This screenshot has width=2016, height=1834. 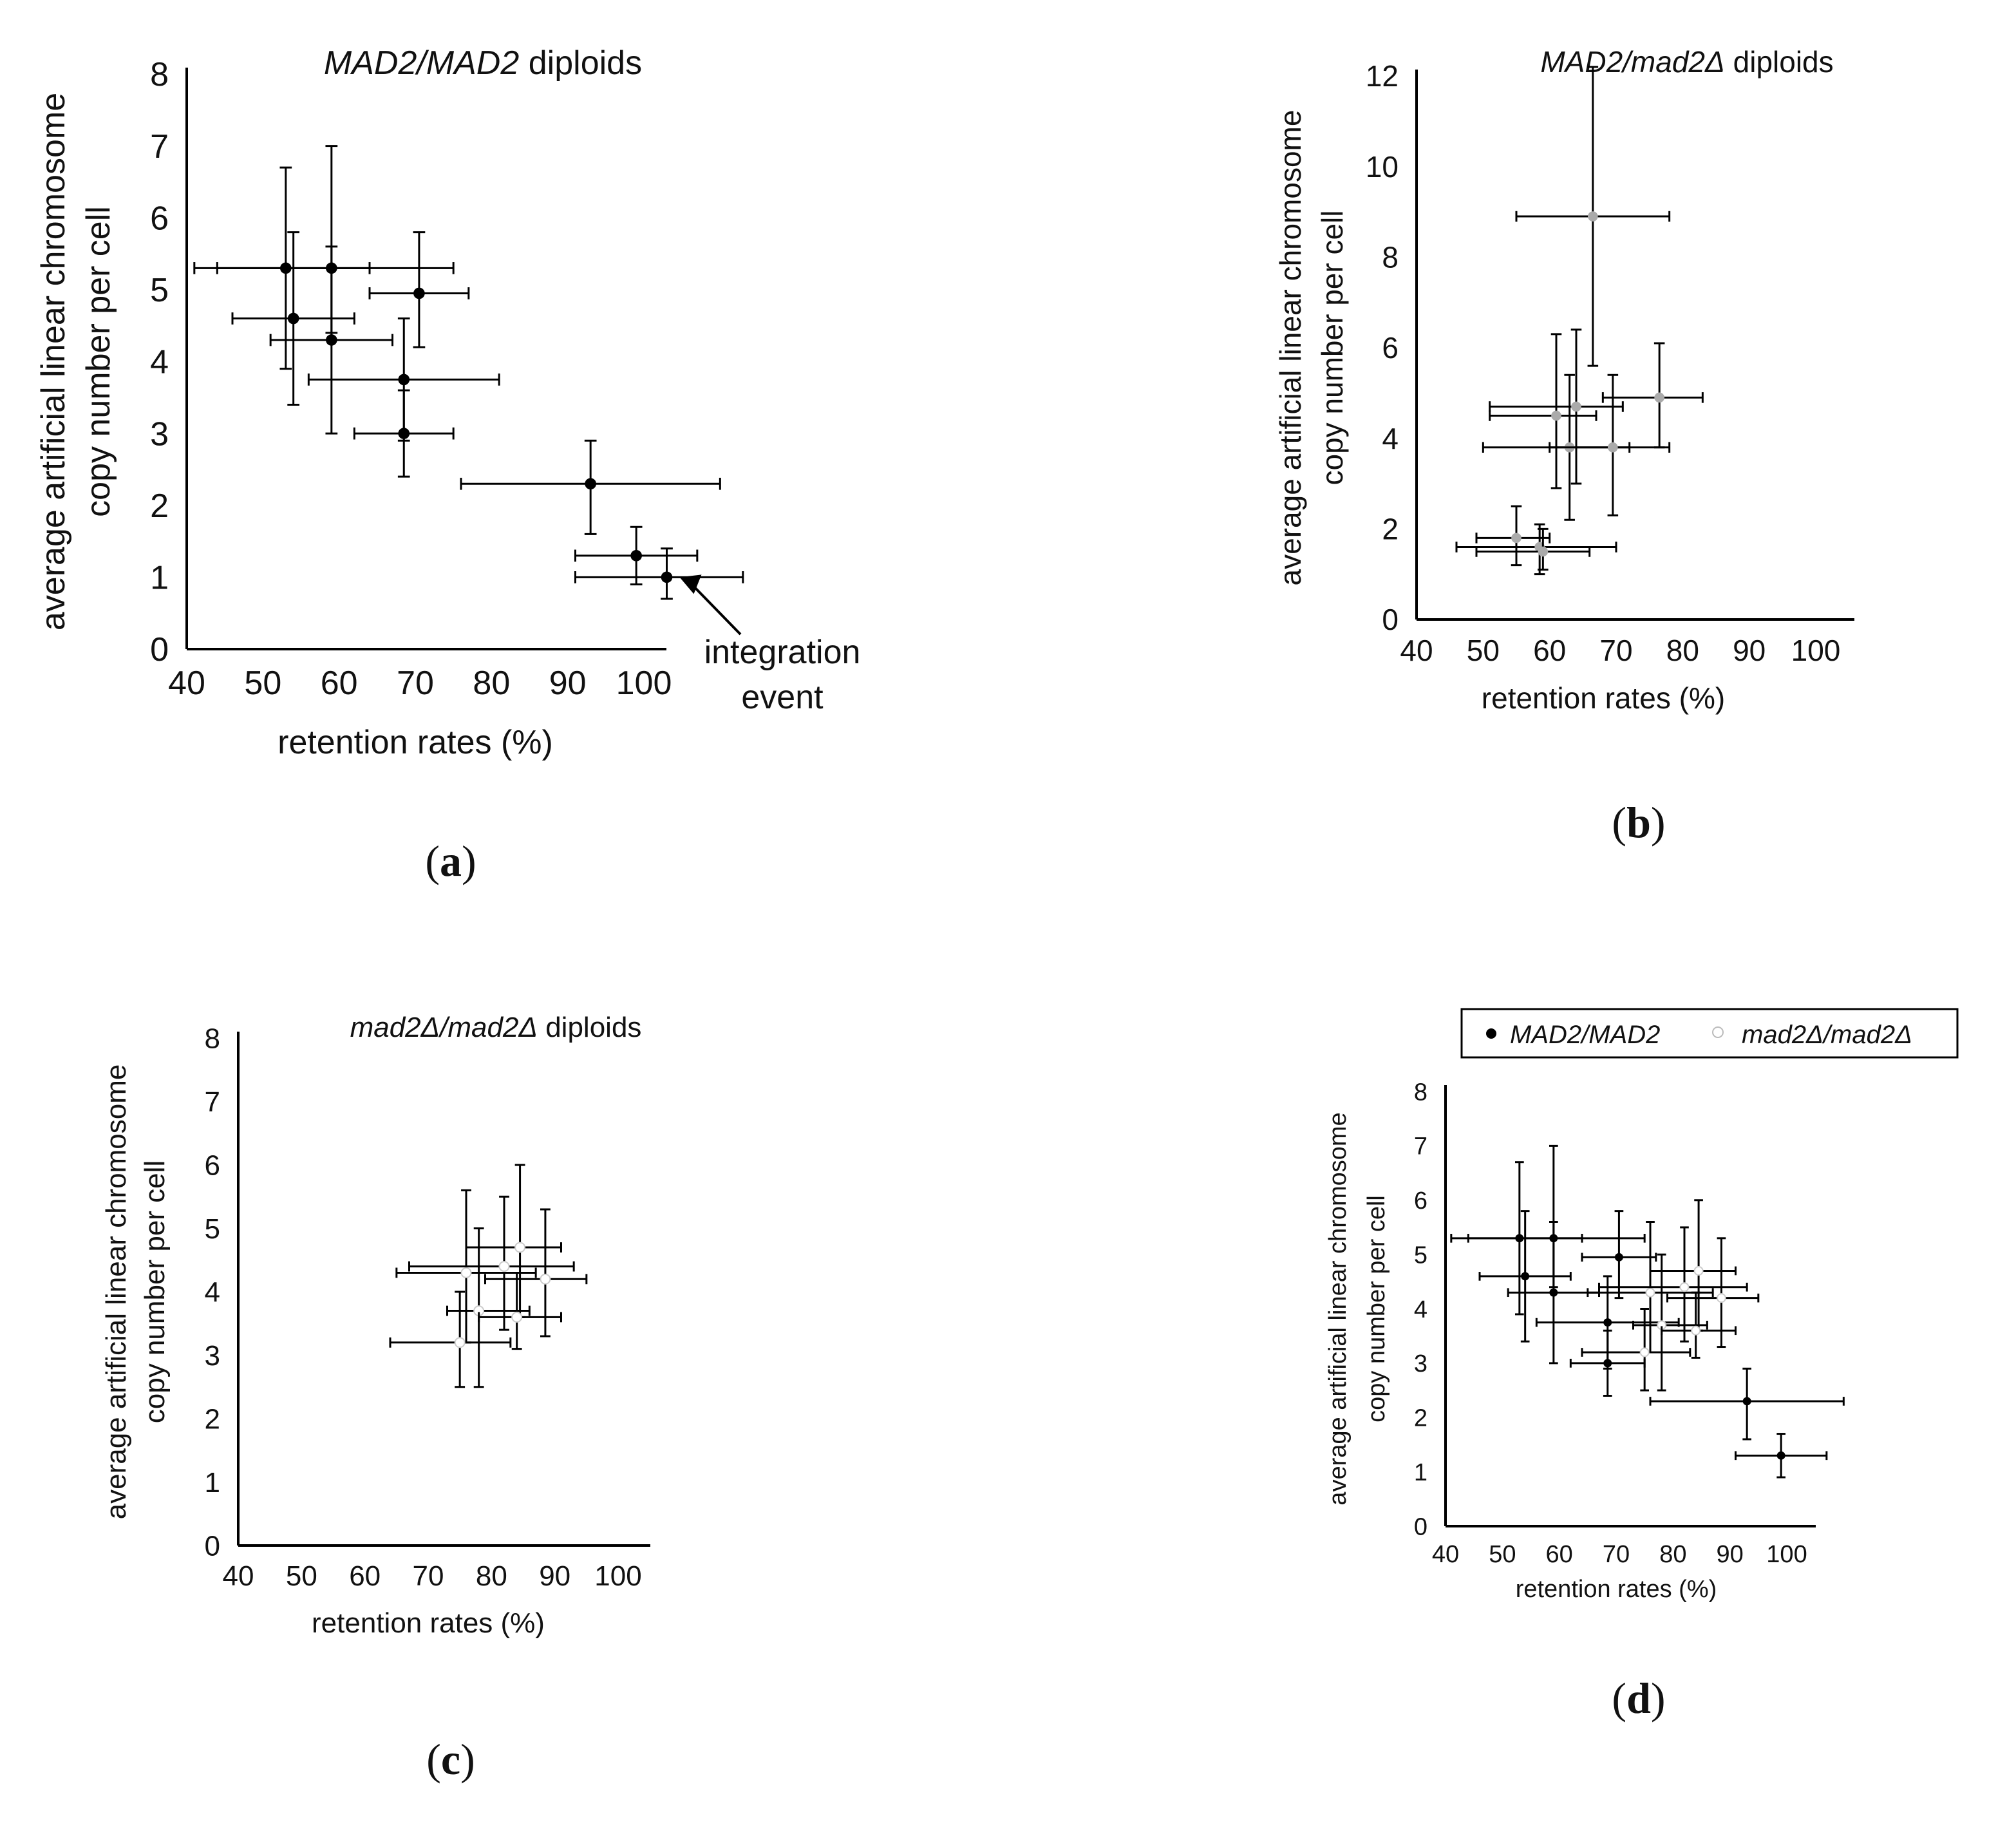 I want to click on panel-label-letter: c, so click(x=450, y=1760).